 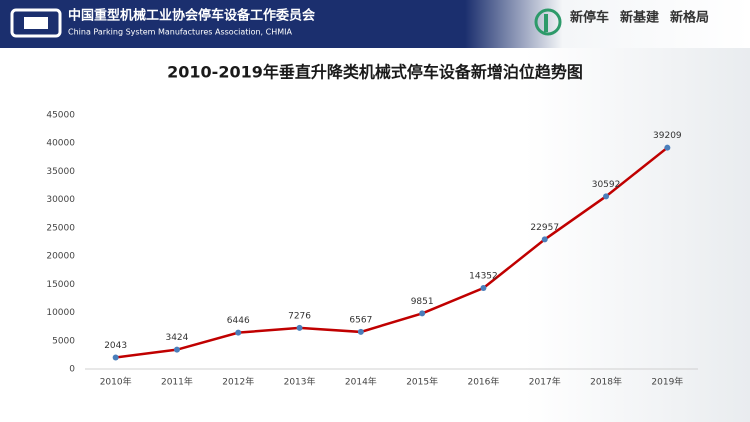 What do you see at coordinates (63, 341) in the screenshot?
I see `y-tick-label: 5000` at bounding box center [63, 341].